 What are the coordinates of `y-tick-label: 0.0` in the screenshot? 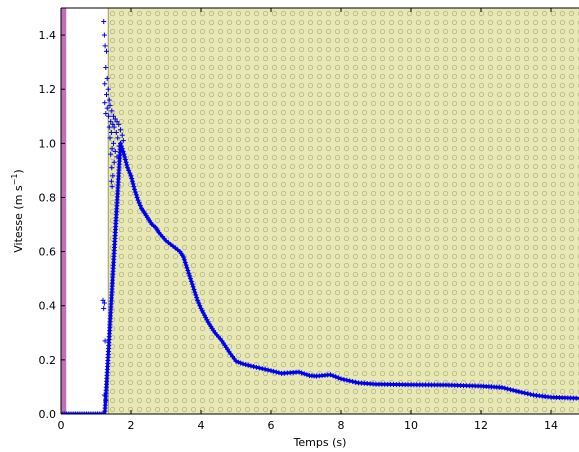 It's located at (48, 414).